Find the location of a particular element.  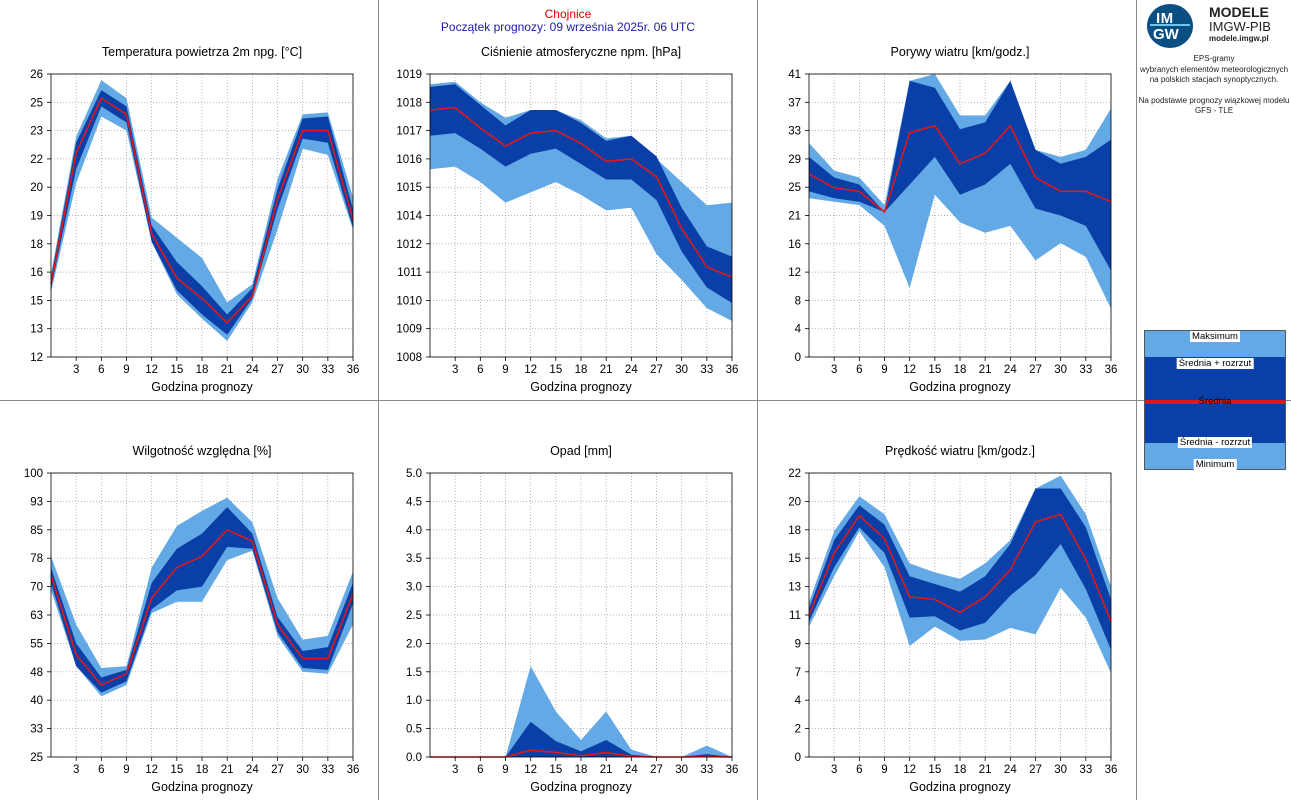

y-tick-label: 41 is located at coordinates (794, 75).